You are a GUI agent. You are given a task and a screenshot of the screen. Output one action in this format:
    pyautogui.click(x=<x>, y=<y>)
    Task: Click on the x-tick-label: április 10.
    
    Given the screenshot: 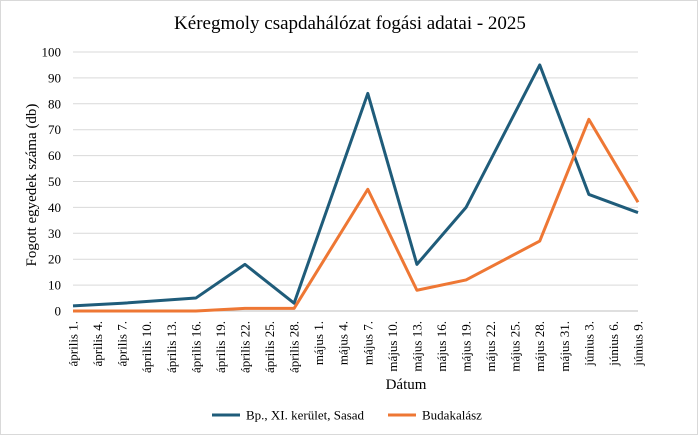 What is the action you would take?
    pyautogui.click(x=146, y=347)
    